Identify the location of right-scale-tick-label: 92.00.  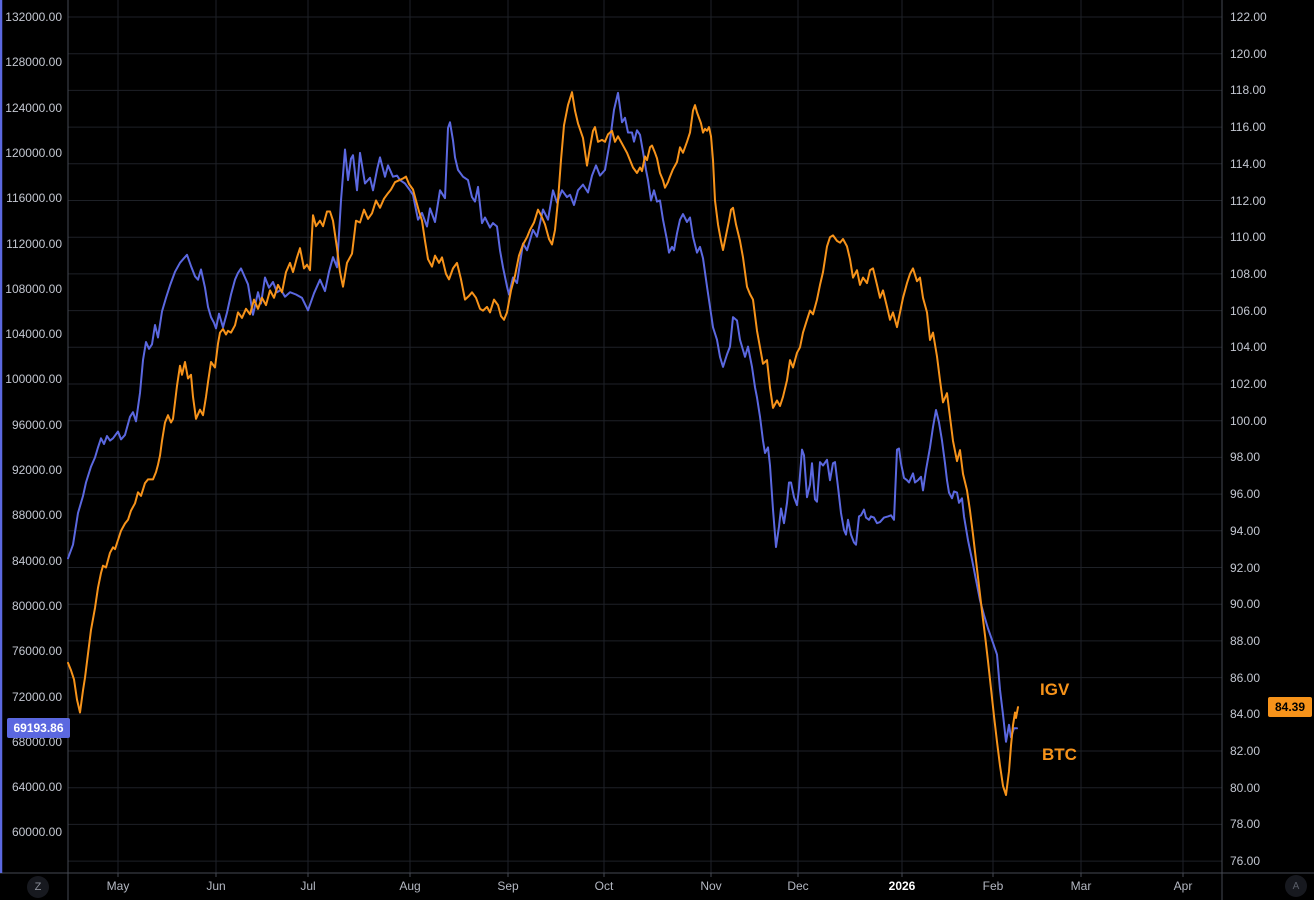
(1245, 567).